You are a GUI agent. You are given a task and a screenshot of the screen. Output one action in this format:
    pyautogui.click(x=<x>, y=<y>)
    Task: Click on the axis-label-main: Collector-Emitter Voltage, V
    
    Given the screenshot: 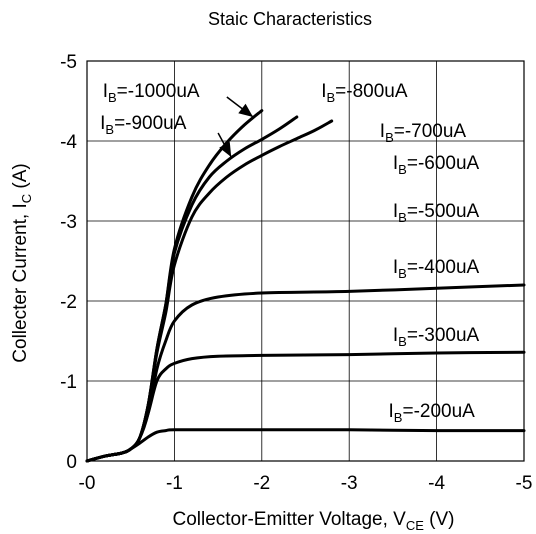 What is the action you would take?
    pyautogui.click(x=289, y=519)
    